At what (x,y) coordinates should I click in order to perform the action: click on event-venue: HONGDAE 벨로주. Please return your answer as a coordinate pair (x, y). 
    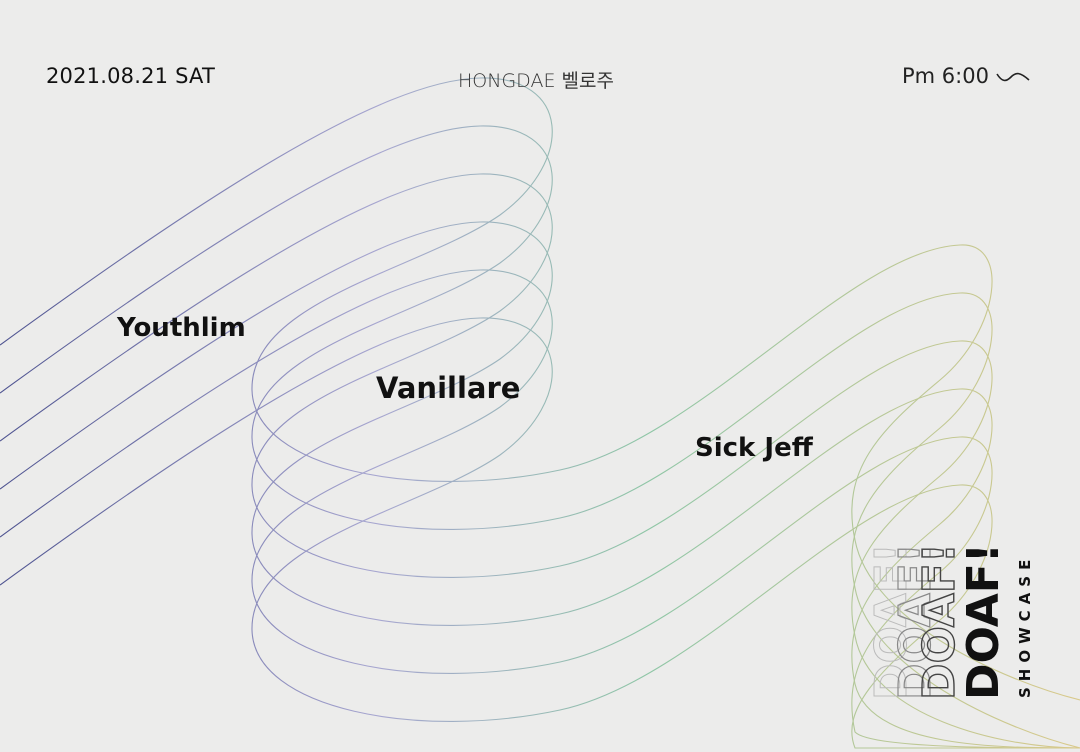
    Looking at the image, I should click on (536, 81).